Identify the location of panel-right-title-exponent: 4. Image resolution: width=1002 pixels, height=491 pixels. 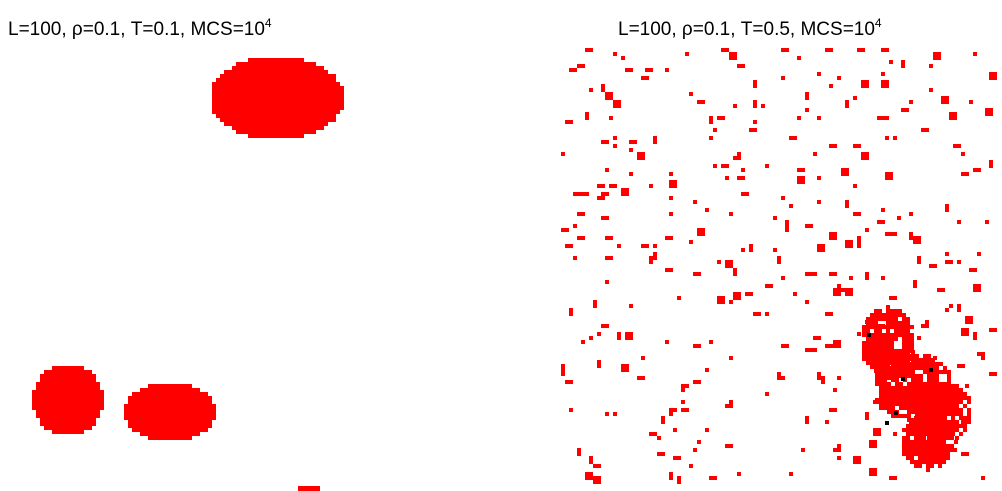
(878, 23).